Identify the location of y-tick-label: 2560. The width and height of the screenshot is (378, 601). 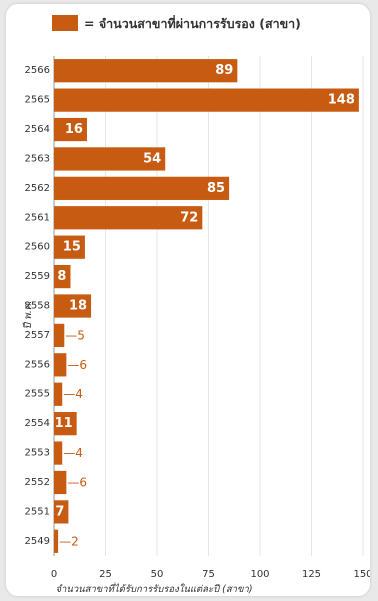
(37, 247).